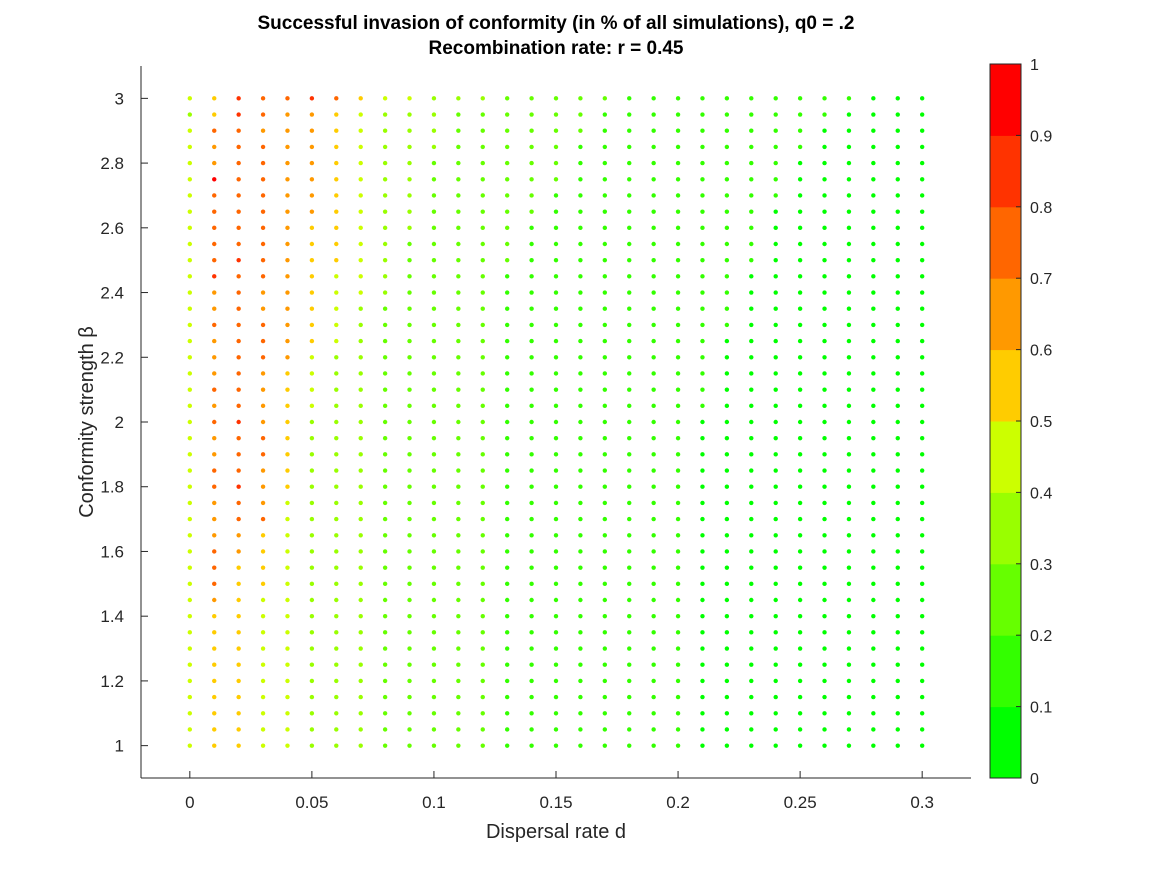 This screenshot has height=875, width=1167. Describe the element at coordinates (1041, 422) in the screenshot. I see `colorbar-tick-label: 0.5` at that location.